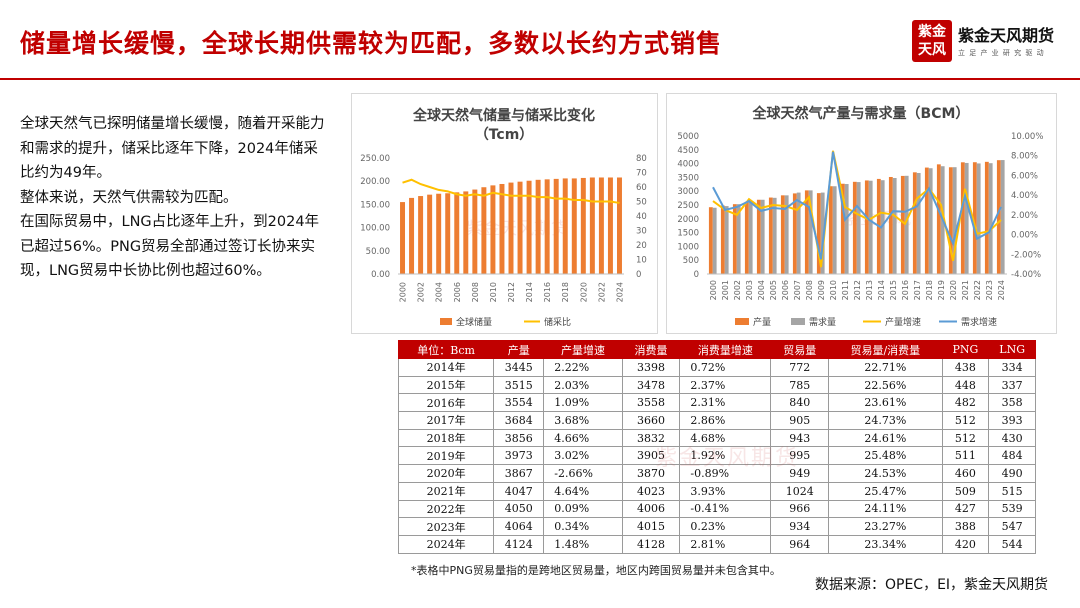 The width and height of the screenshot is (1080, 608). What do you see at coordinates (446, 526) in the screenshot?
I see `table-cell: 2023年` at bounding box center [446, 526].